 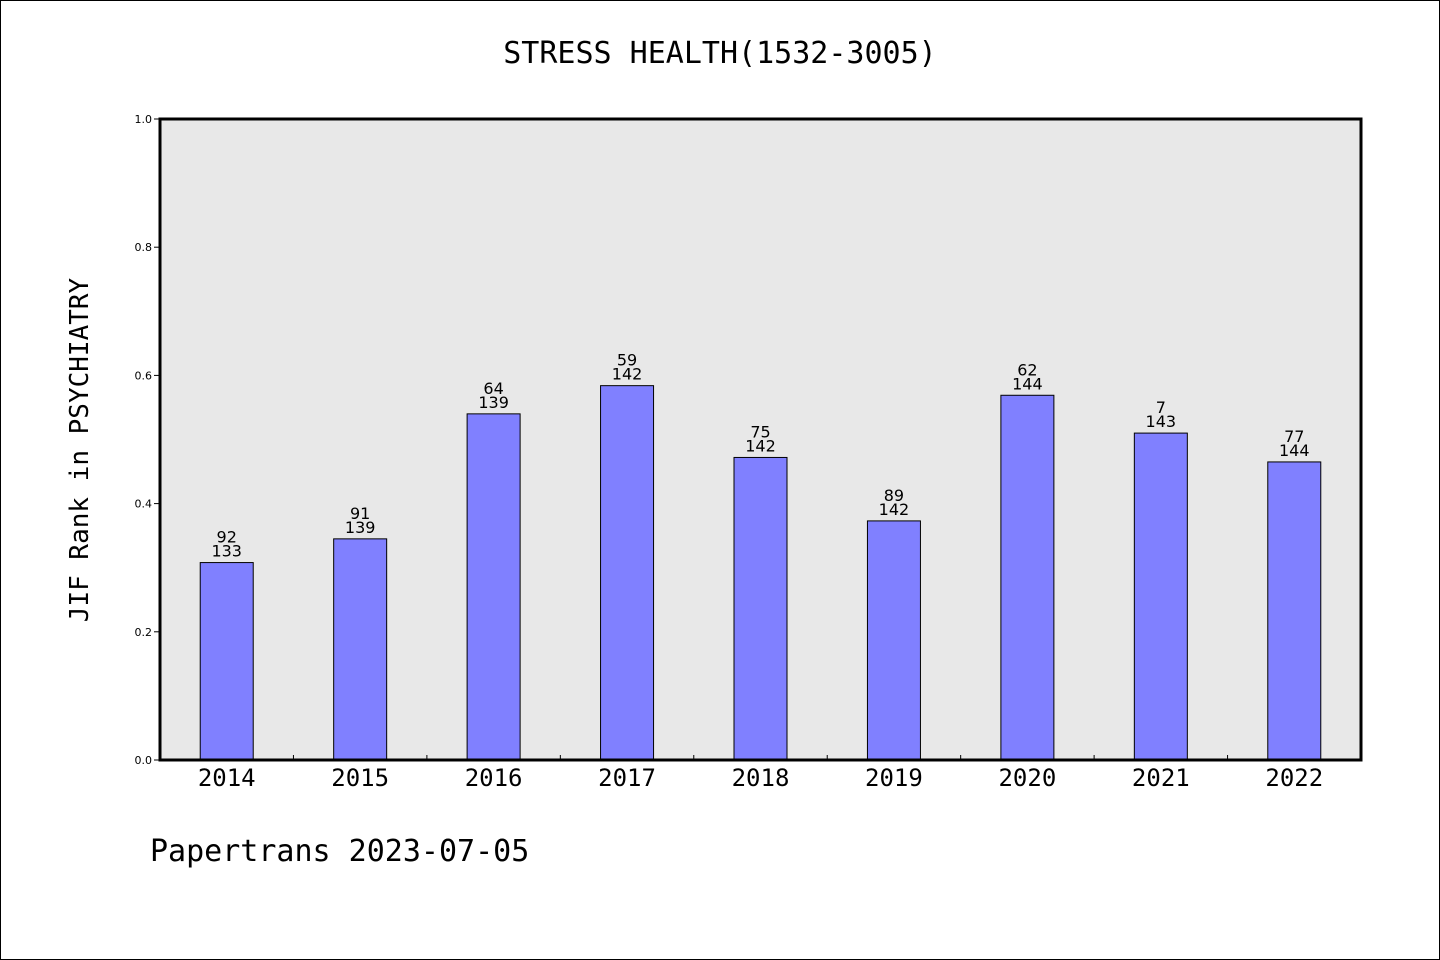 What do you see at coordinates (627, 573) in the screenshot?
I see `bar-2017` at bounding box center [627, 573].